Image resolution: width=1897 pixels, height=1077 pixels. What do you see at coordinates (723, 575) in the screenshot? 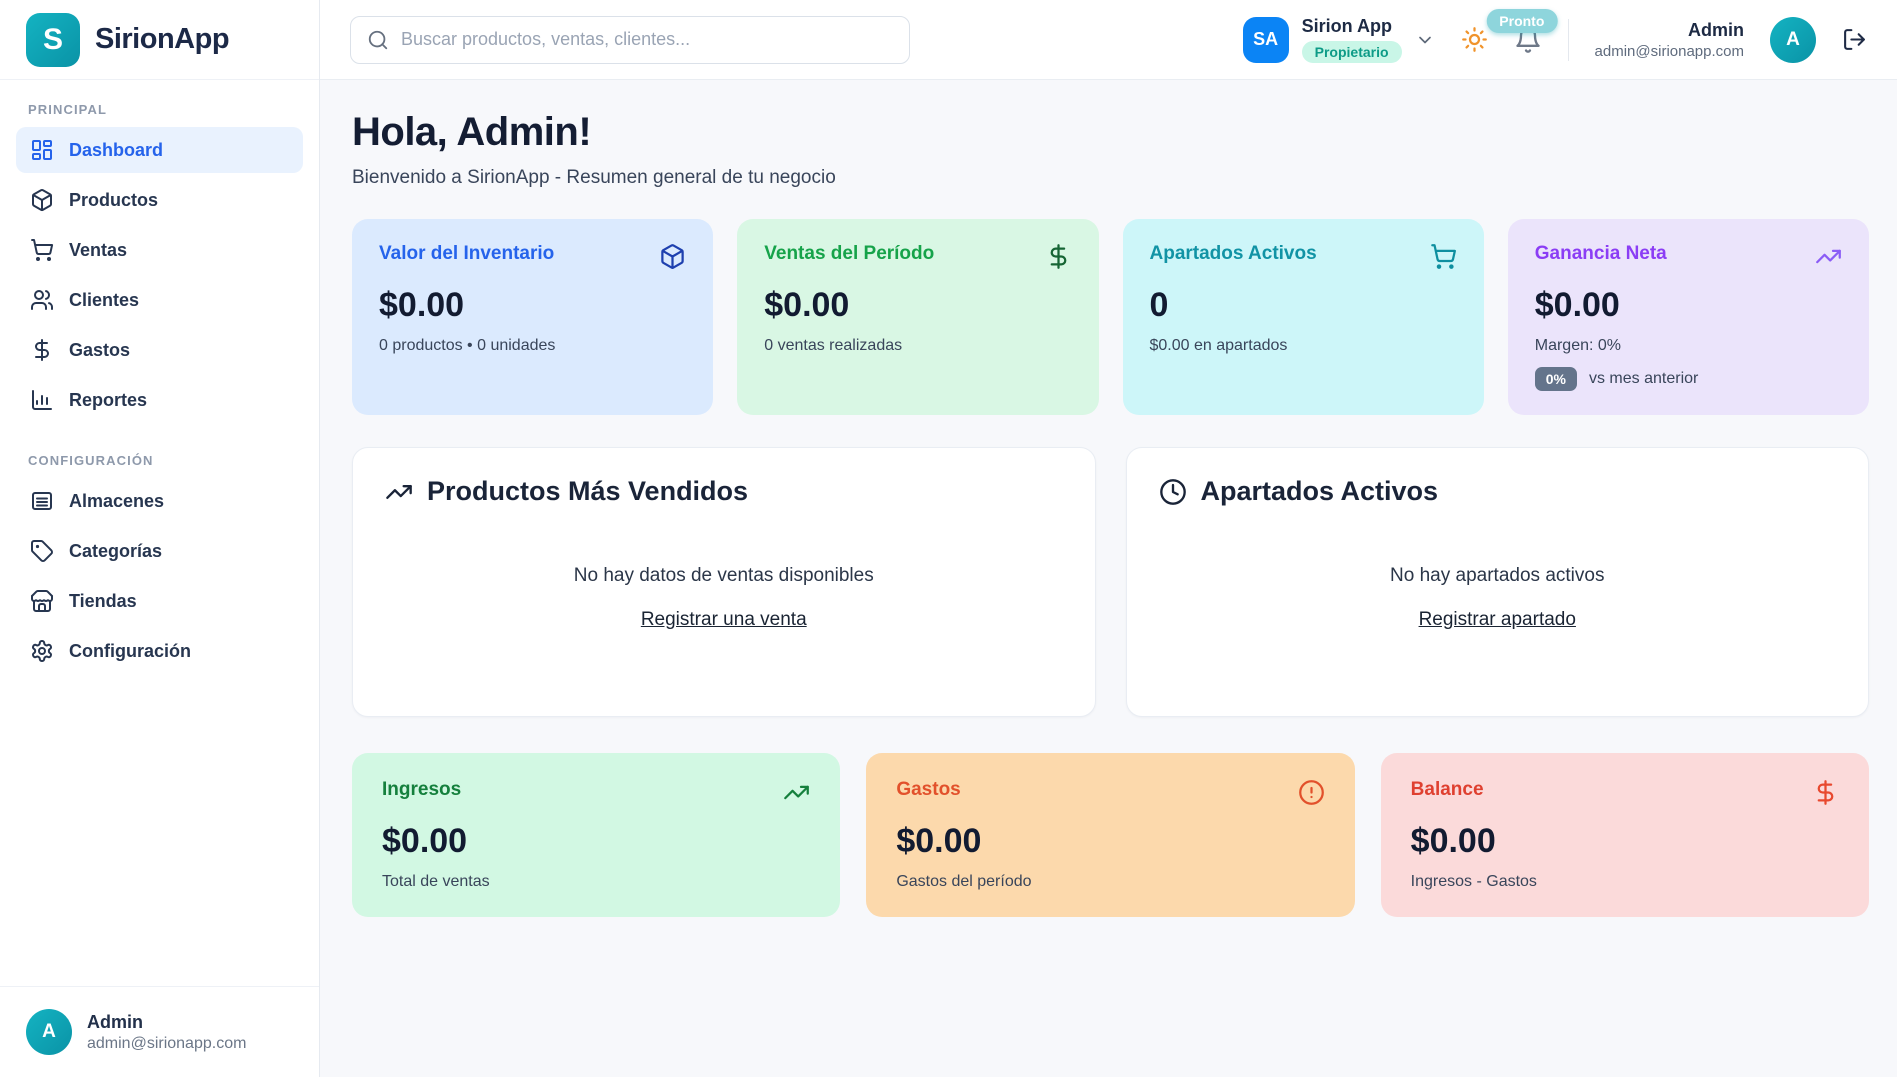
I see `empty-state-text: No hay datos de ventas disponibles` at bounding box center [723, 575].